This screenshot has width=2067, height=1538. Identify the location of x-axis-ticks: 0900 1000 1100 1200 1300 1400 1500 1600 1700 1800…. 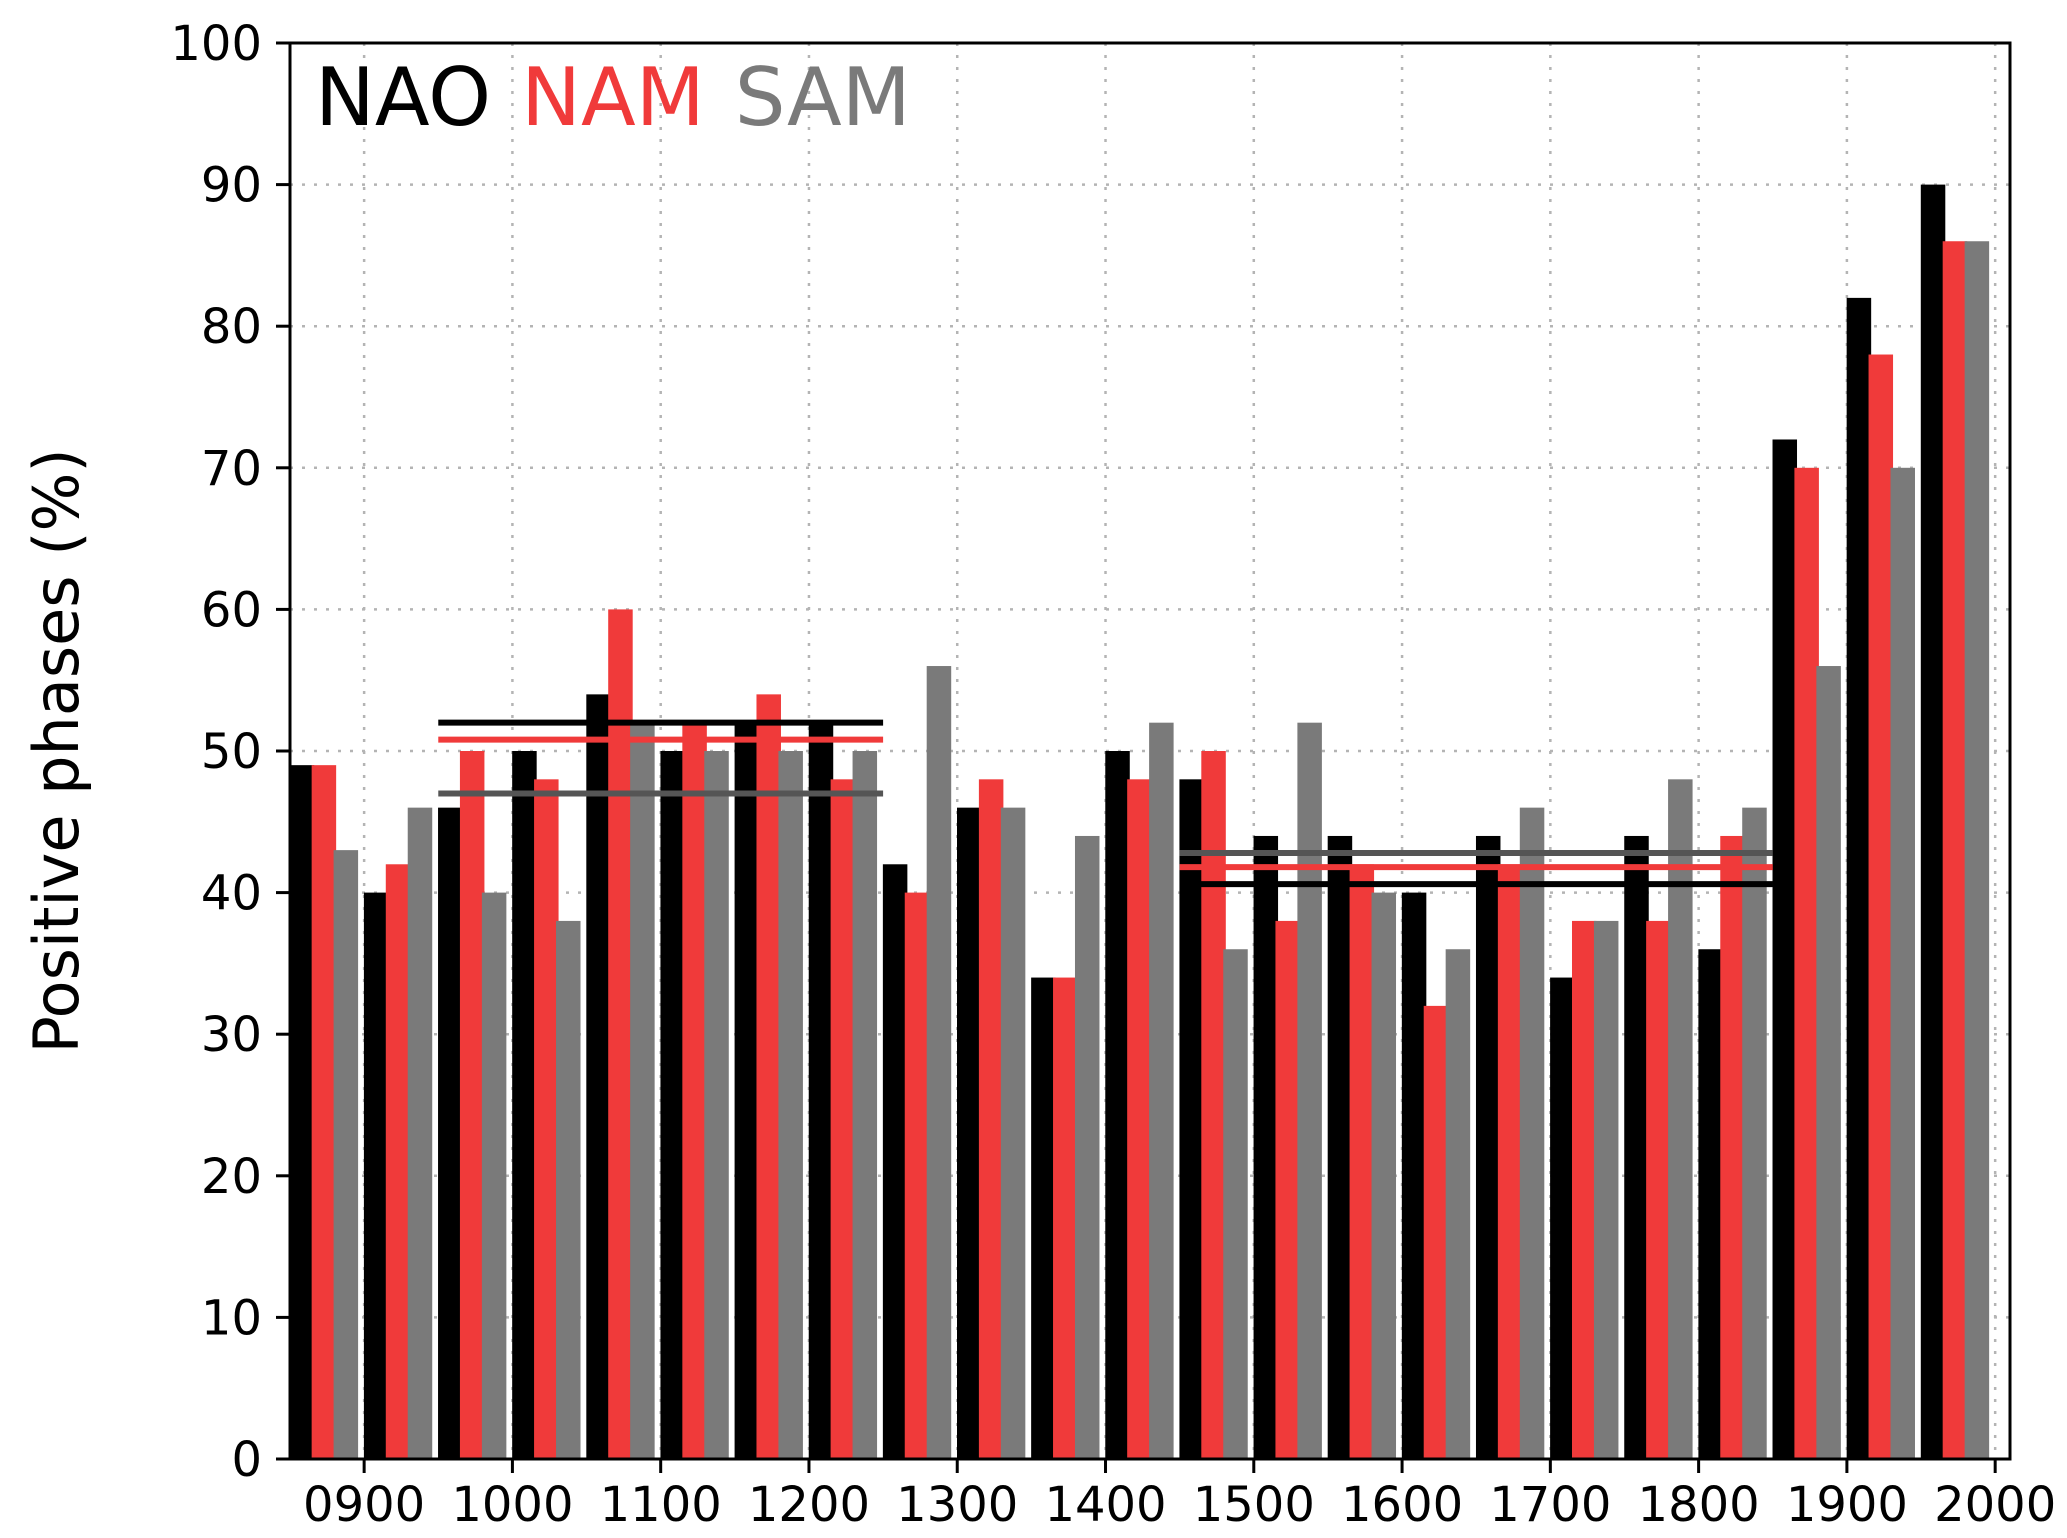
(1179, 1496).